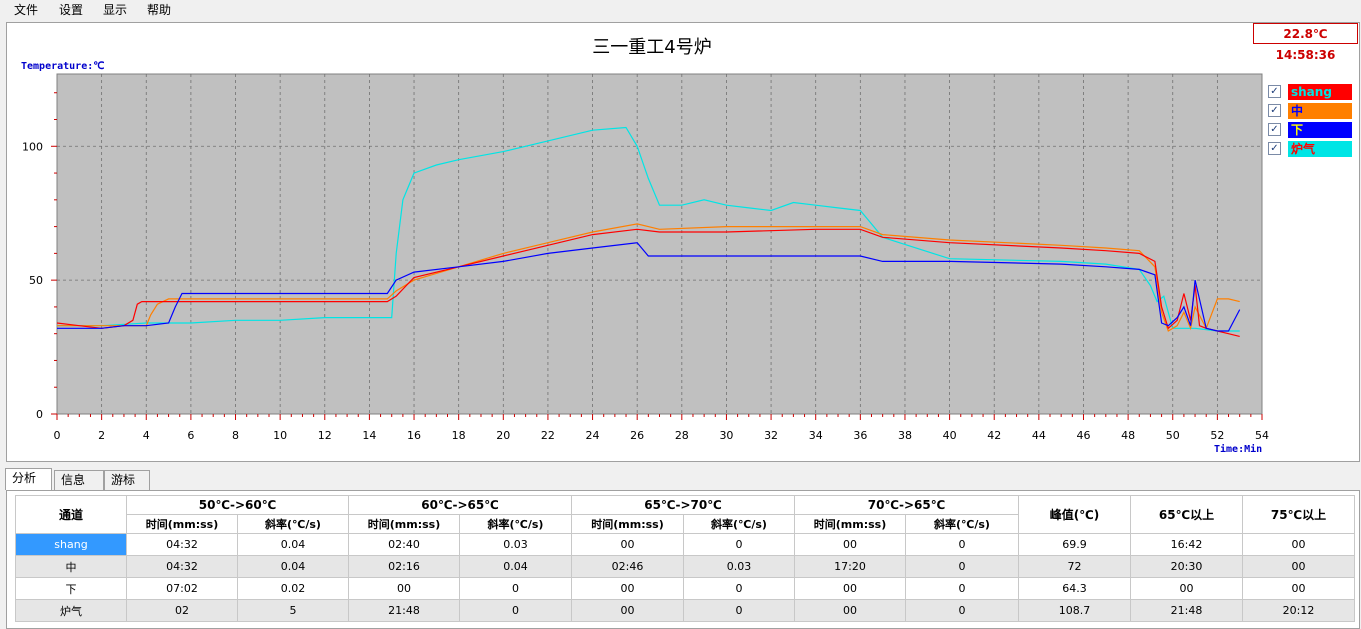 The width and height of the screenshot is (1361, 629). What do you see at coordinates (771, 435) in the screenshot?
I see `x-tick-label: 32` at bounding box center [771, 435].